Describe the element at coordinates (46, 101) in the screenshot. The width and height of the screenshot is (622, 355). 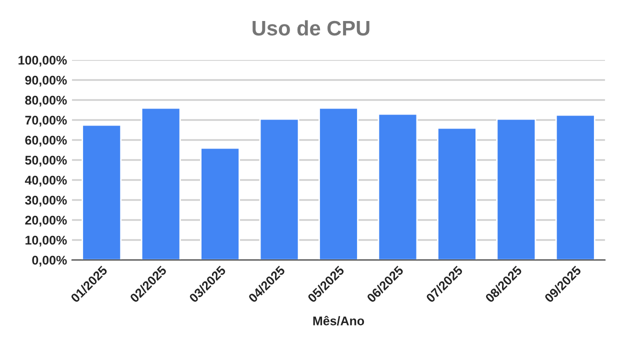
I see `y-tick-label: 80,00%` at that location.